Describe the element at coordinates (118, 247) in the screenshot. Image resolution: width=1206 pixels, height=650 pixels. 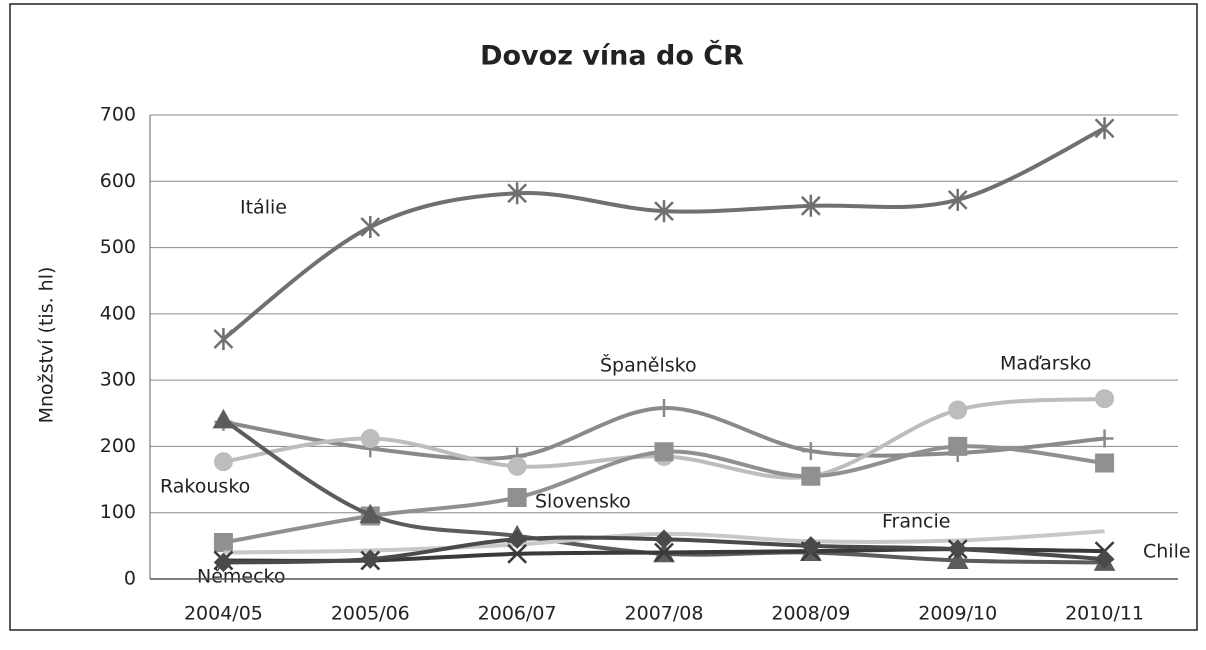
I see `y-tick-label: 500` at that location.